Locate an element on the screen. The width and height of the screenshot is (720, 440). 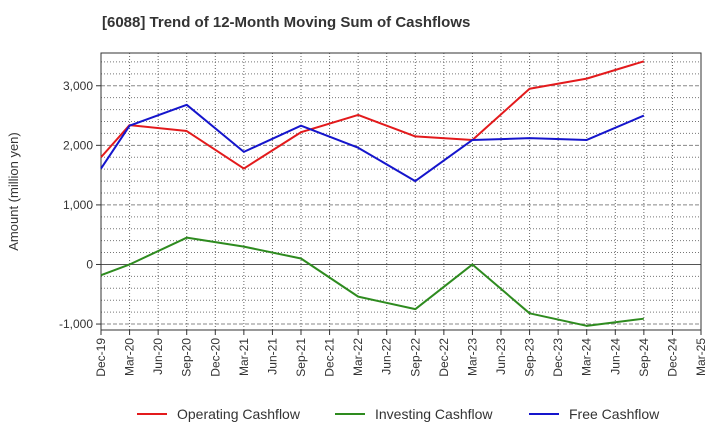
x-tick-label: Jun-23 is located at coordinates (501, 356).